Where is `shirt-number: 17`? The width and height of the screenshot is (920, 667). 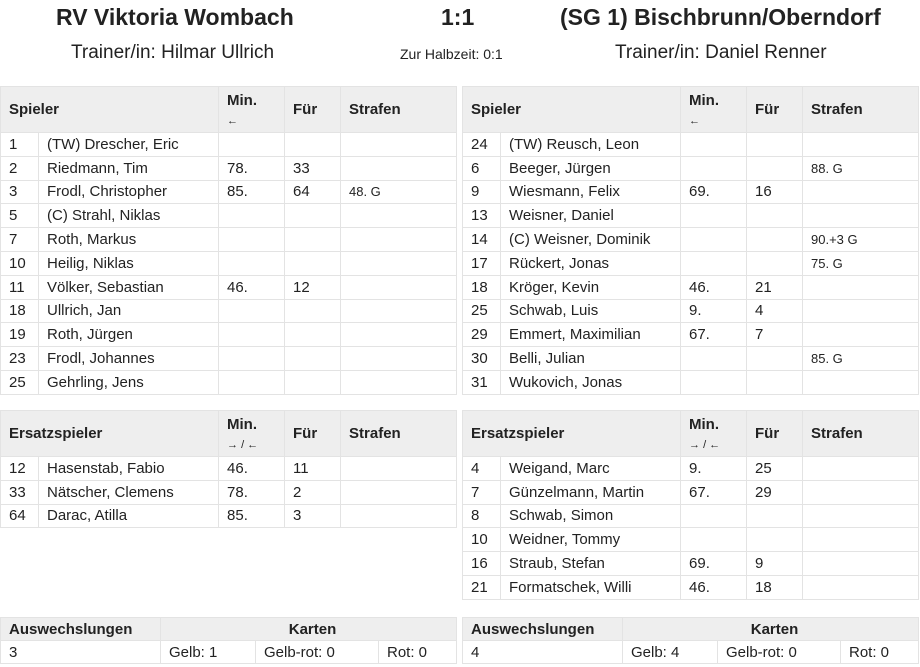 shirt-number: 17 is located at coordinates (481, 263).